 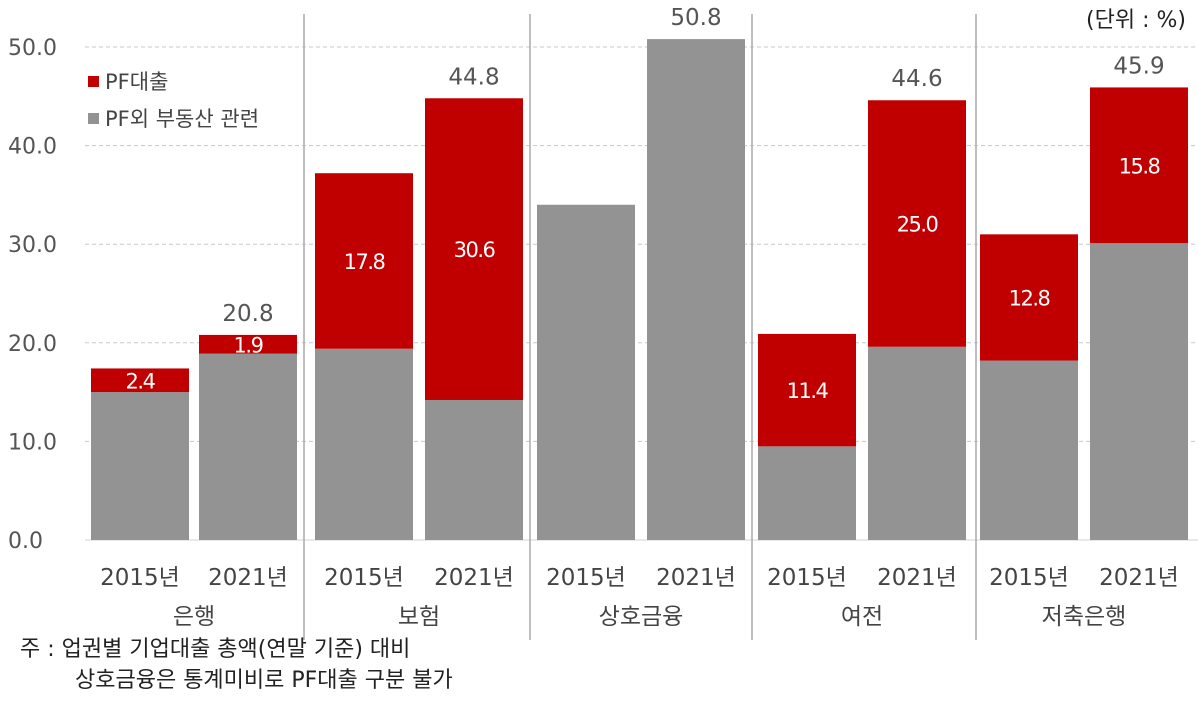 I want to click on footnote-line-2: 상호금융은 통계미비로 PF대출 구분 불가, so click(x=264, y=680).